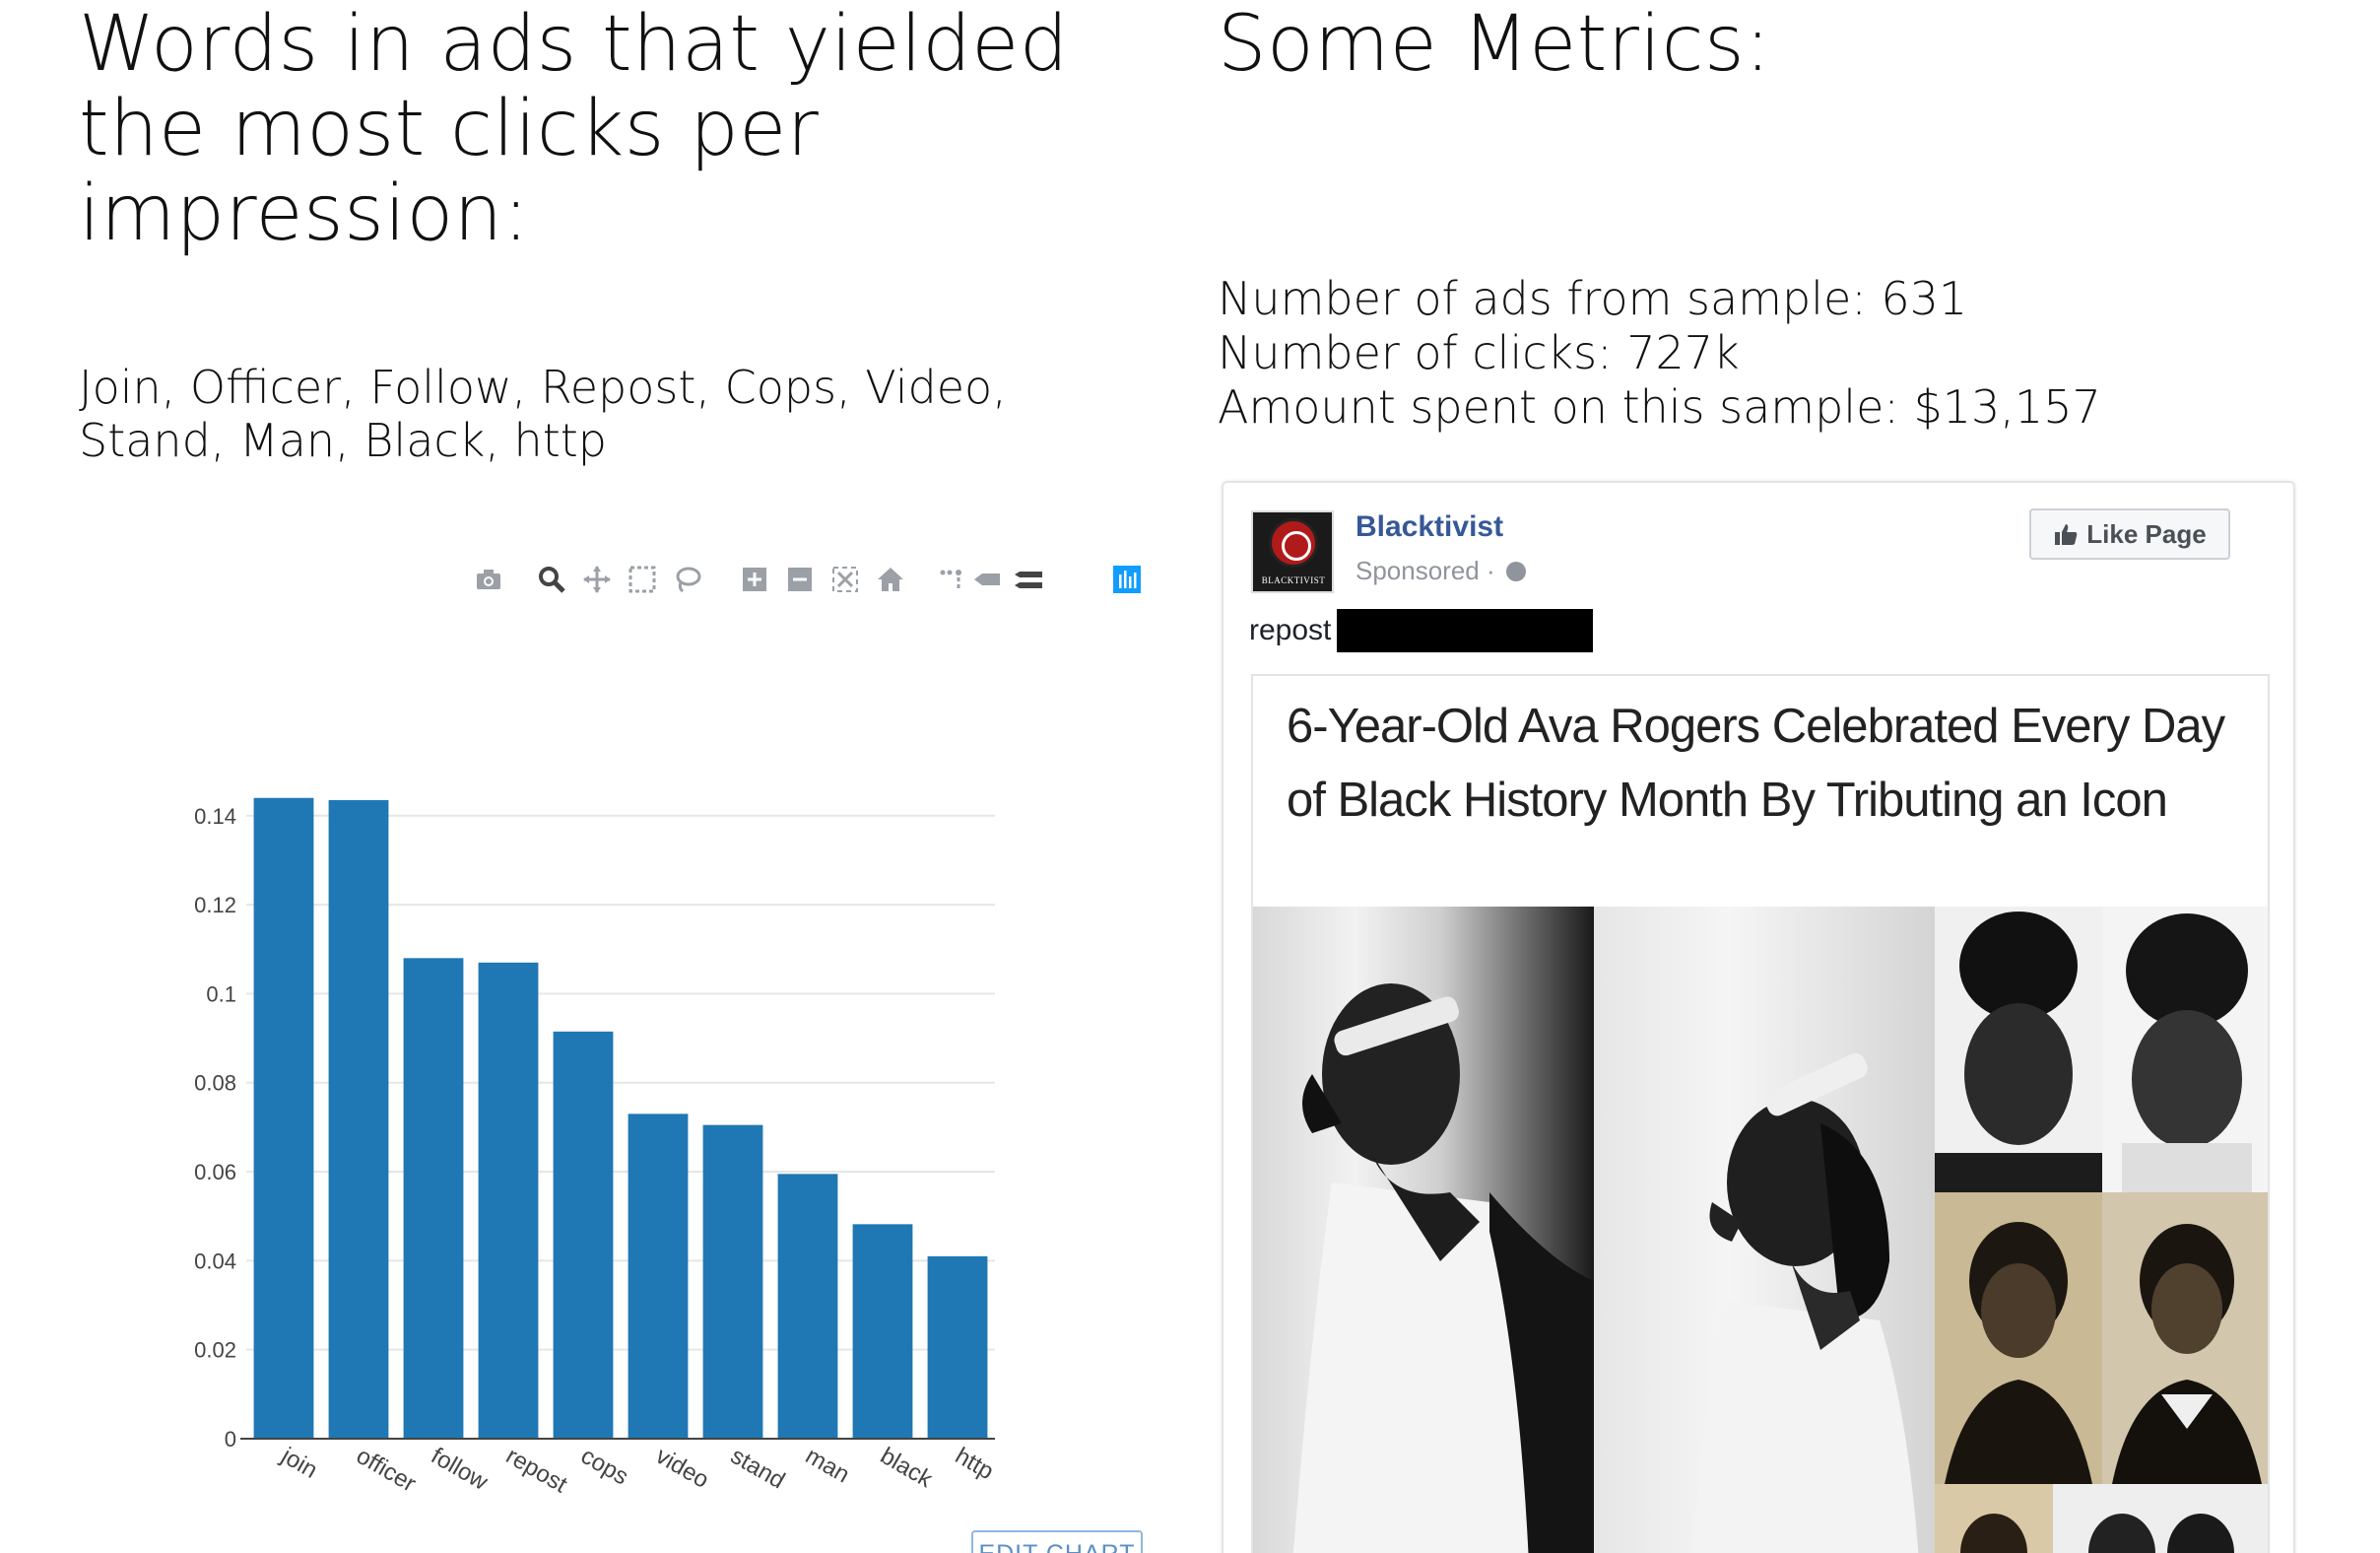 This screenshot has width=2380, height=1553. Describe the element at coordinates (1423, 1230) in the screenshot. I see `photo-athlete` at that location.